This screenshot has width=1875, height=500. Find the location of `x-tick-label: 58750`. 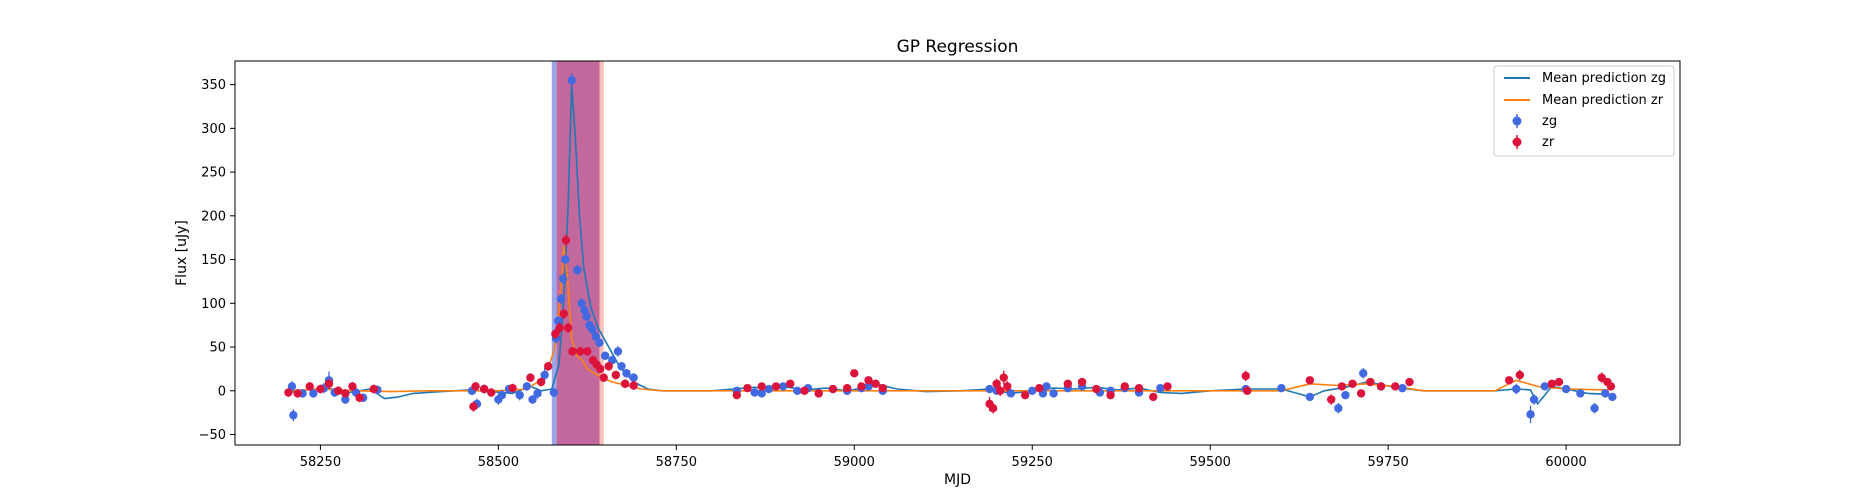

x-tick-label: 58750 is located at coordinates (676, 462).